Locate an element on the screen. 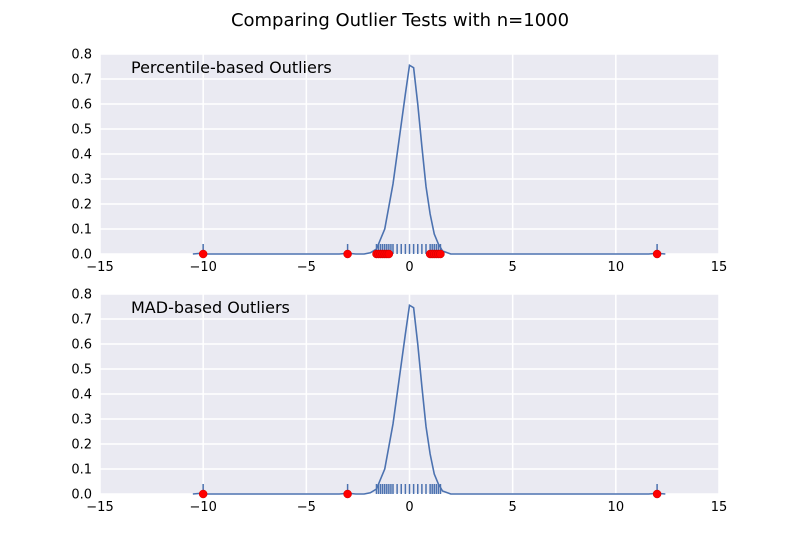 This screenshot has width=800, height=550. figure-title: Comparing Outlier Tests with n=1000 is located at coordinates (400, 20).